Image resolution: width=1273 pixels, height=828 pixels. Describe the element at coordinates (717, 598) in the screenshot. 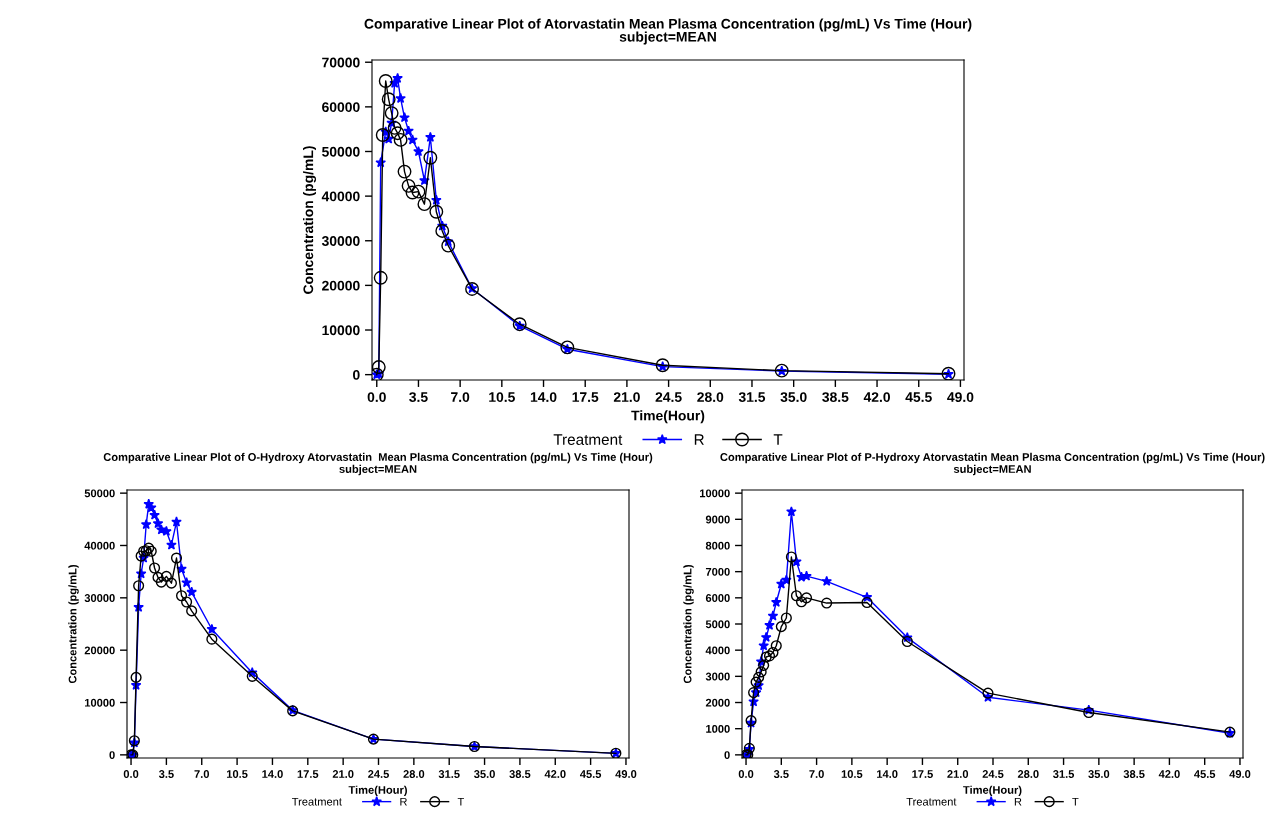

I see `y-tick-label: 6000` at that location.